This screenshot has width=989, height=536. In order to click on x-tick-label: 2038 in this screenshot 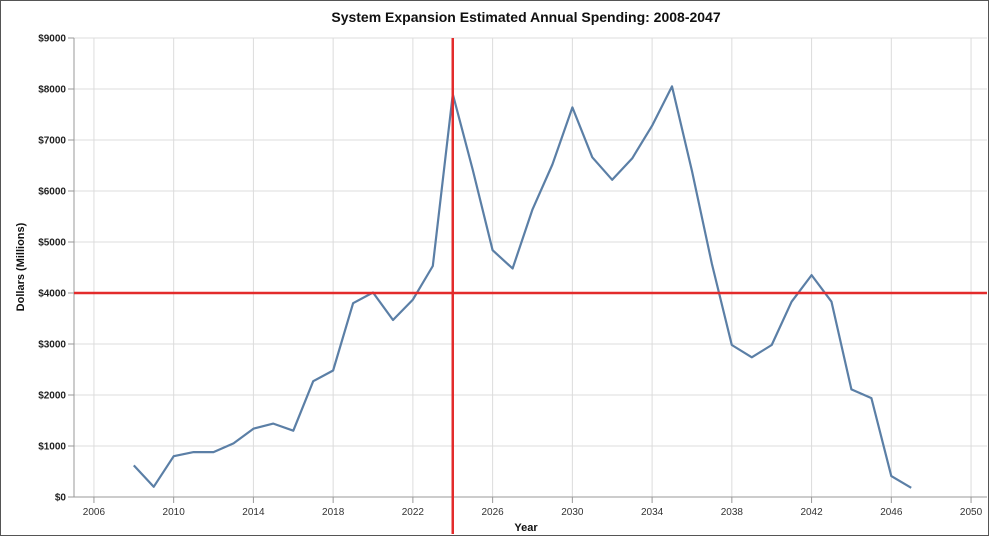, I will do `click(732, 512)`.